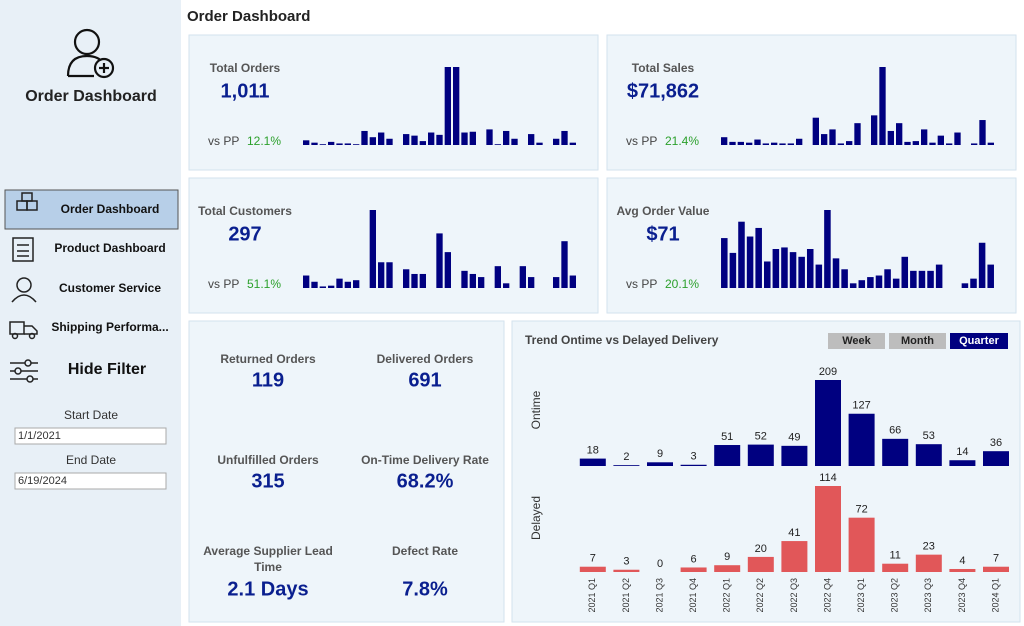 This screenshot has height=626, width=1024. What do you see at coordinates (223, 141) in the screenshot?
I see `kpi-compare-label: vs PP` at bounding box center [223, 141].